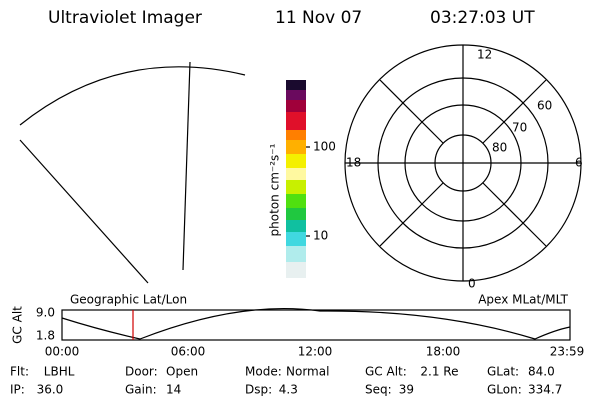 Image resolution: width=600 pixels, height=400 pixels. Describe the element at coordinates (320, 236) in the screenshot. I see `colorbar-tick: 10` at that location.